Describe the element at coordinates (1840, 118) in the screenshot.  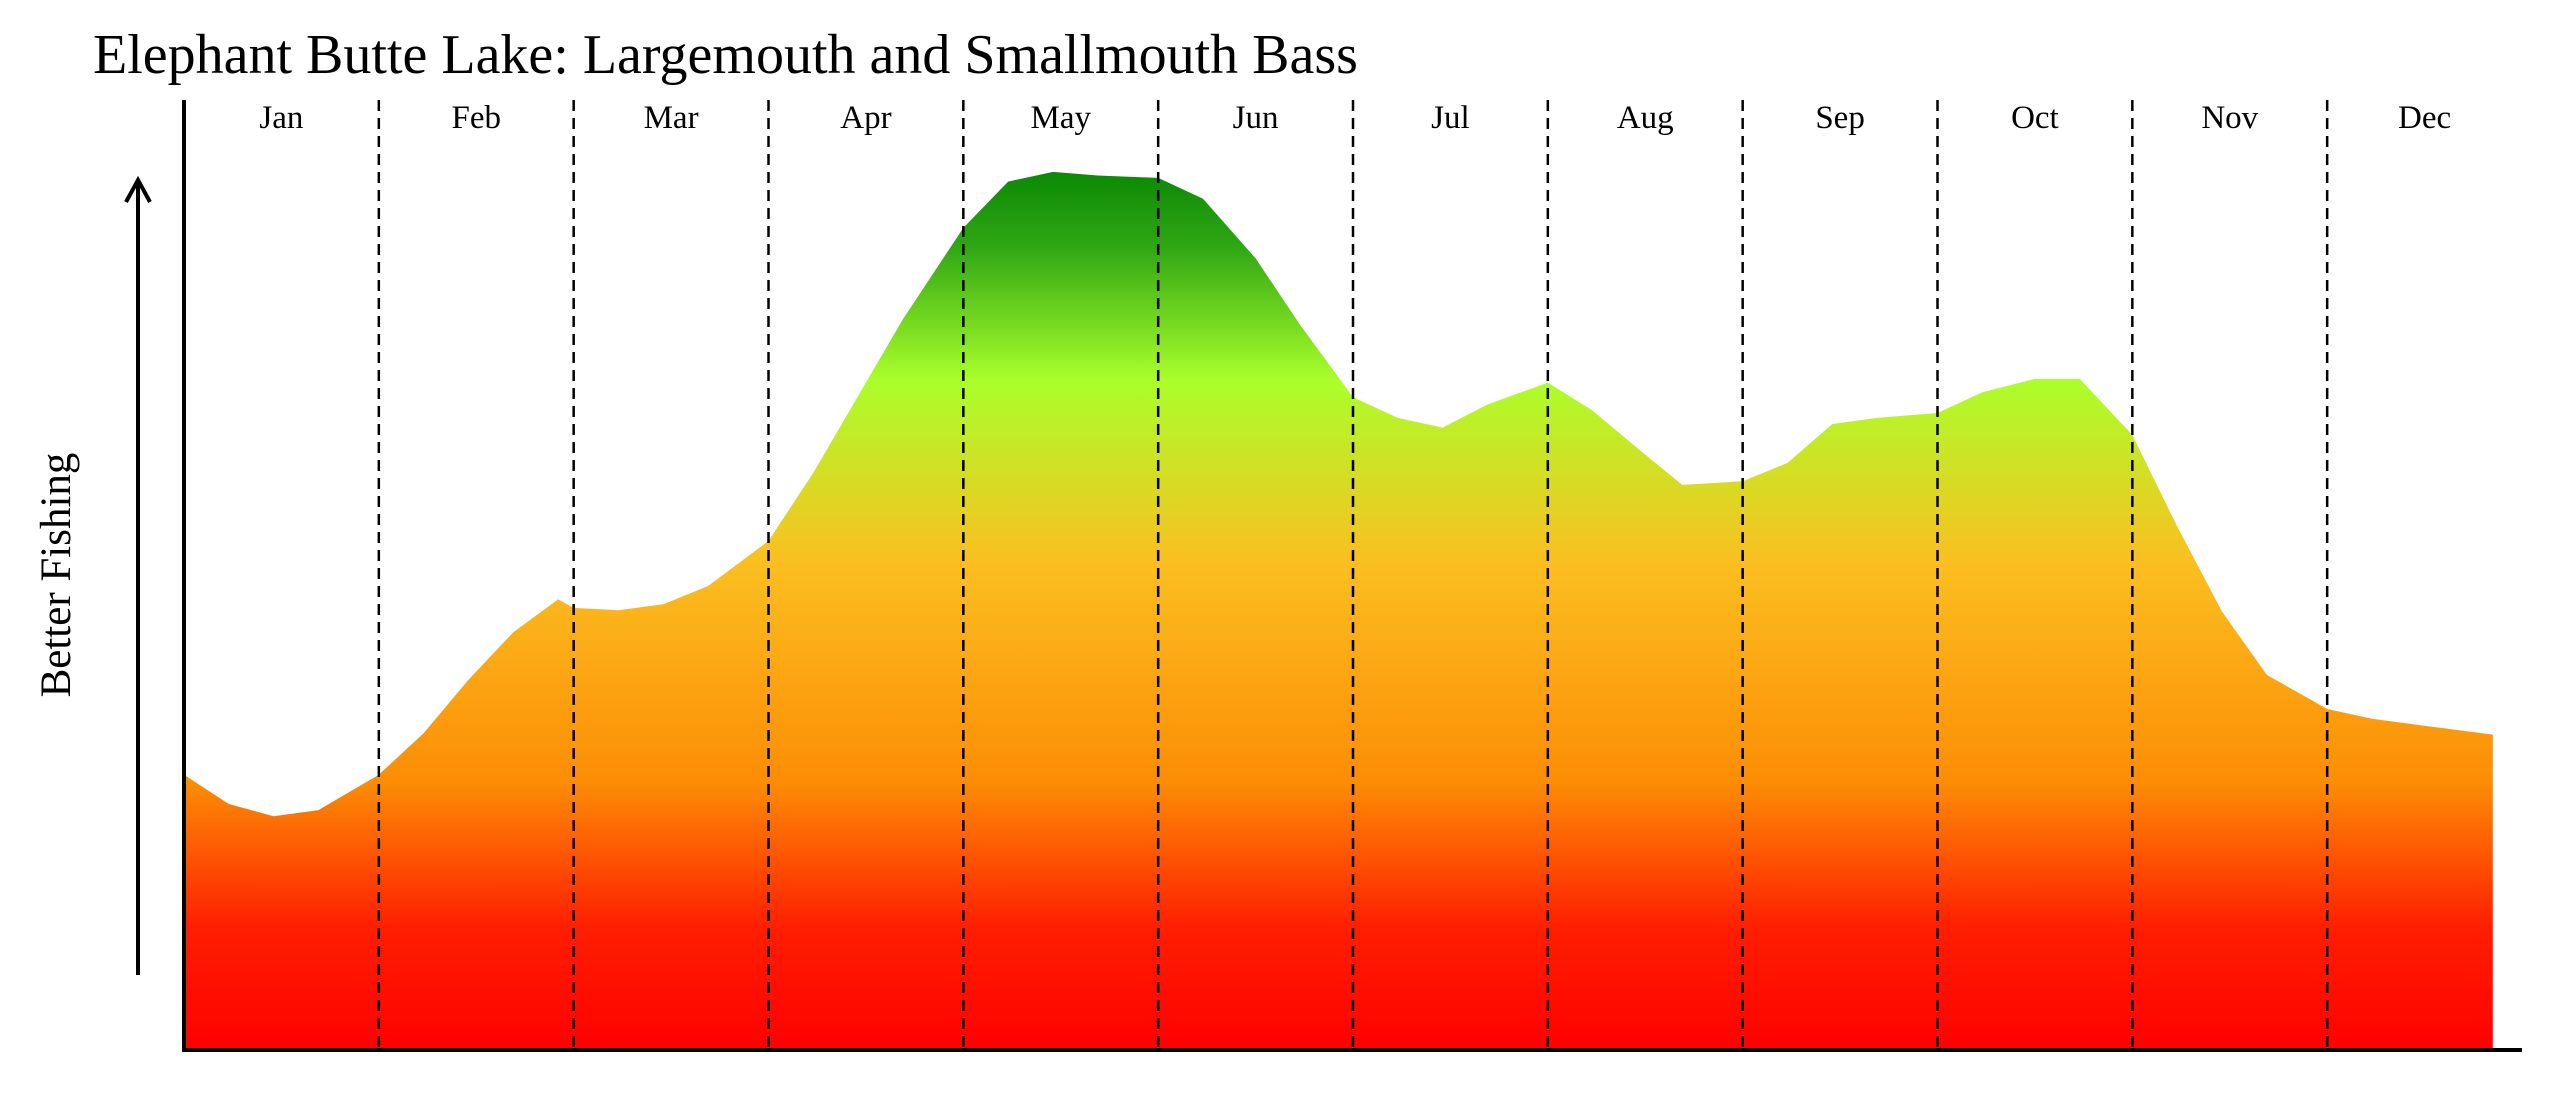
I see `month-label-sep: Sep` at that location.